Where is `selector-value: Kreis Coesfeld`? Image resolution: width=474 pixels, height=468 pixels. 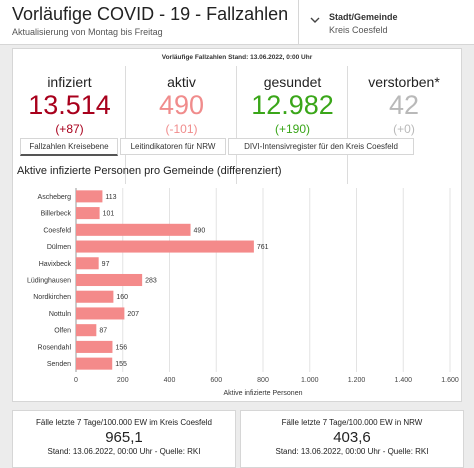 selector-value: Kreis Coesfeld is located at coordinates (358, 30).